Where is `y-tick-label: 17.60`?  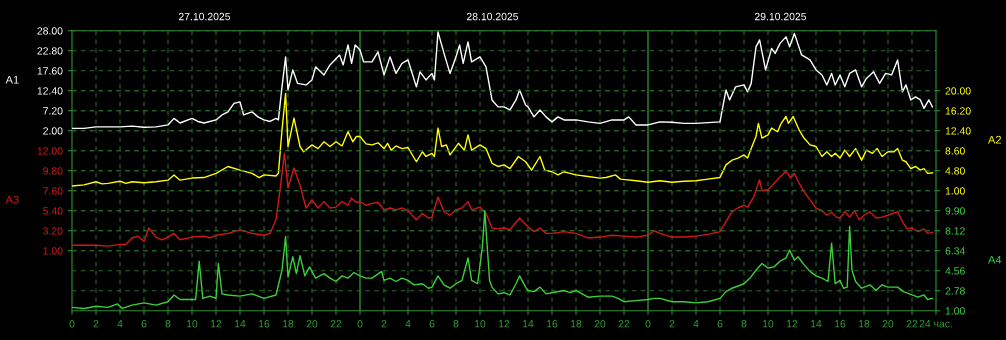
y-tick-label: 17.60 is located at coordinates (50, 71).